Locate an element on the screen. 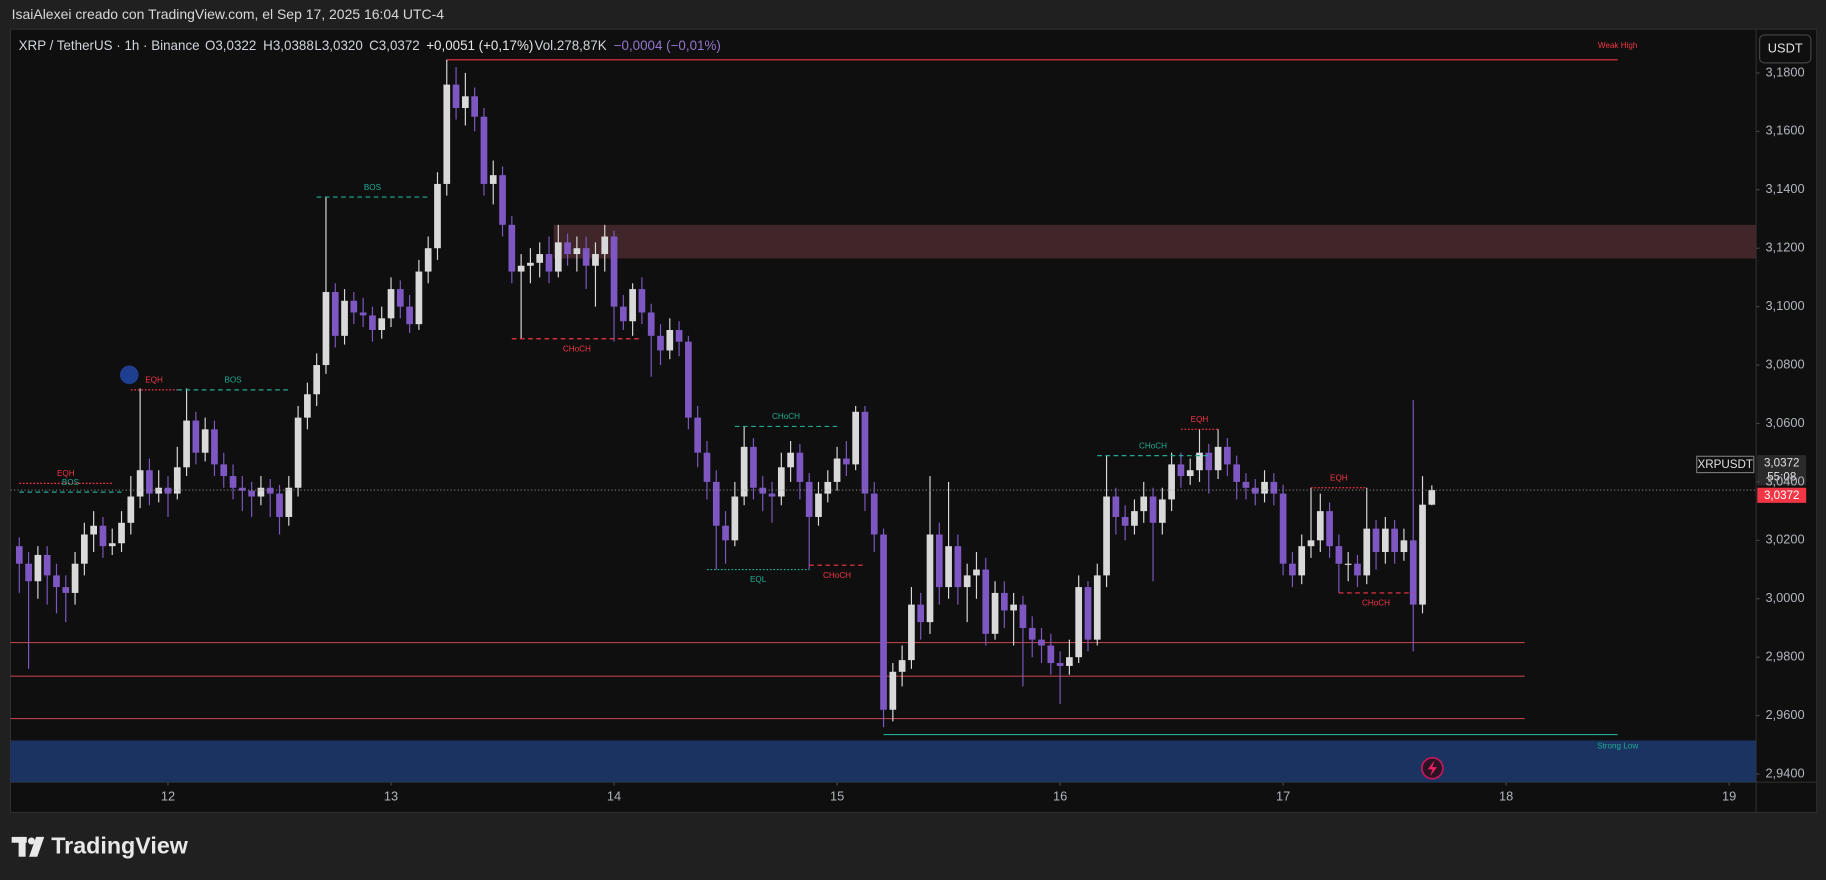 This screenshot has height=880, width=1826. legend-change: +0,0051 (+0,17%) is located at coordinates (479, 45).